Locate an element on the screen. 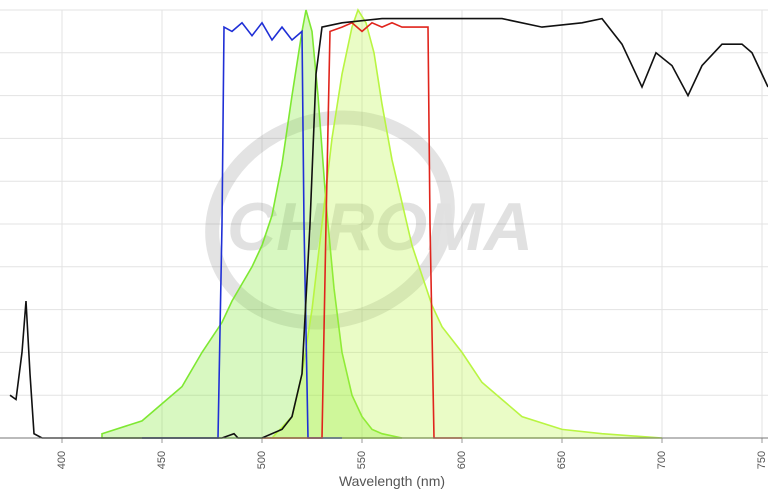 The height and width of the screenshot is (500, 768). x-tick-label: 750 is located at coordinates (762, 460).